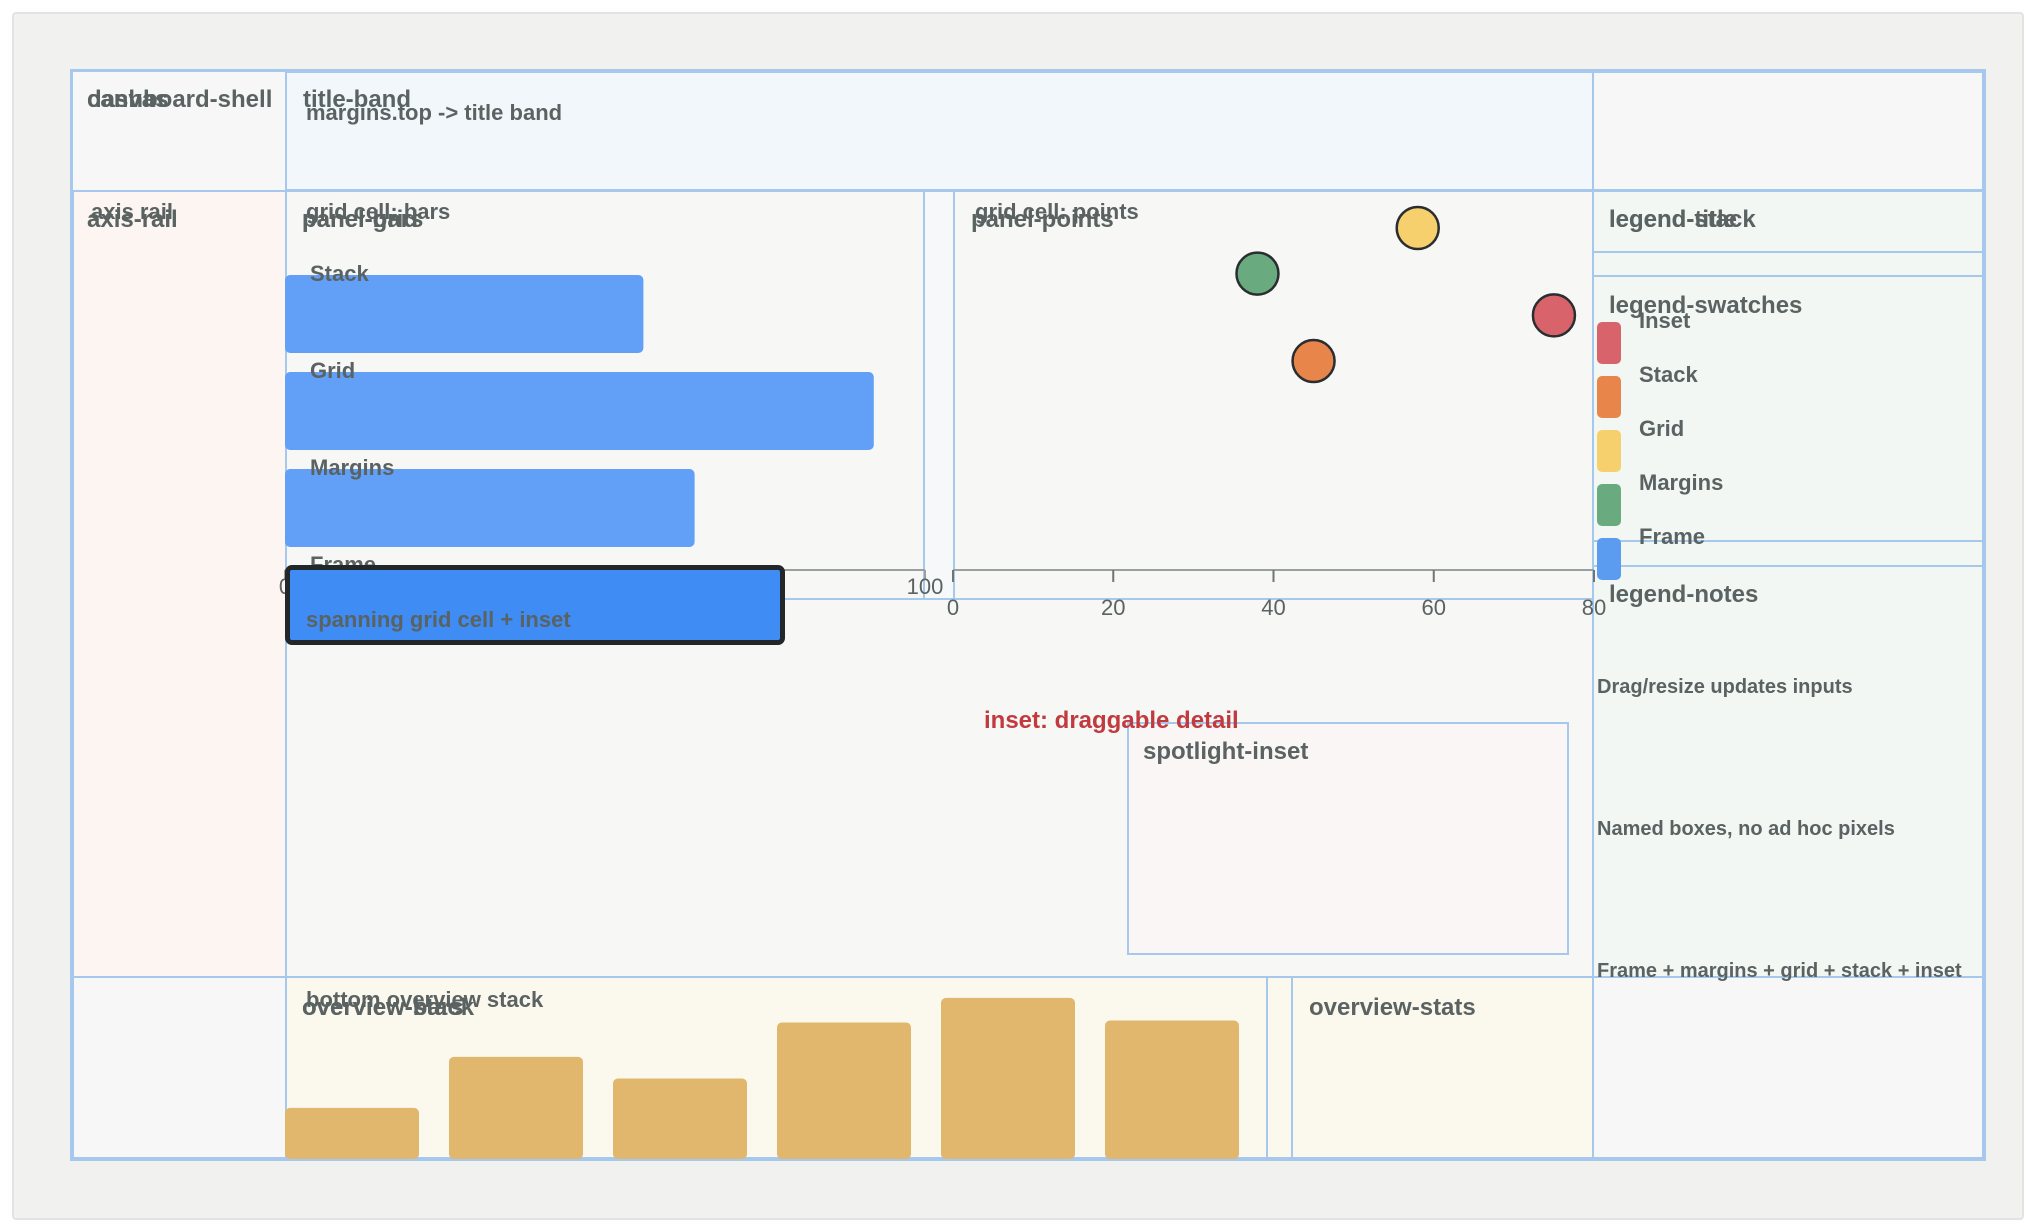 This screenshot has width=2036, height=1222. What do you see at coordinates (579, 411) in the screenshot?
I see `bar-grid` at bounding box center [579, 411].